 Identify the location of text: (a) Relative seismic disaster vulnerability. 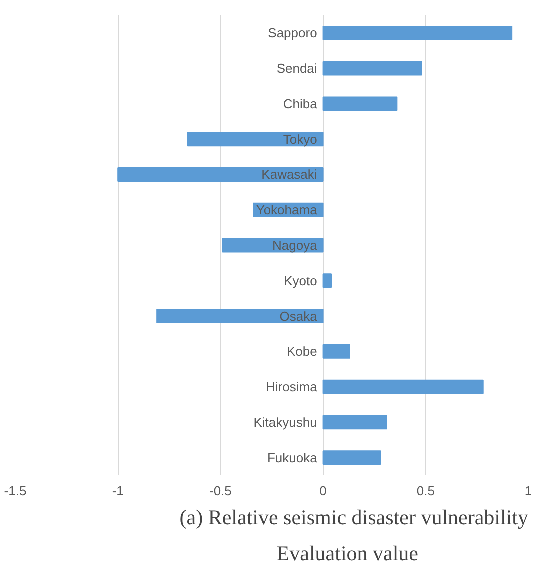
(354, 518).